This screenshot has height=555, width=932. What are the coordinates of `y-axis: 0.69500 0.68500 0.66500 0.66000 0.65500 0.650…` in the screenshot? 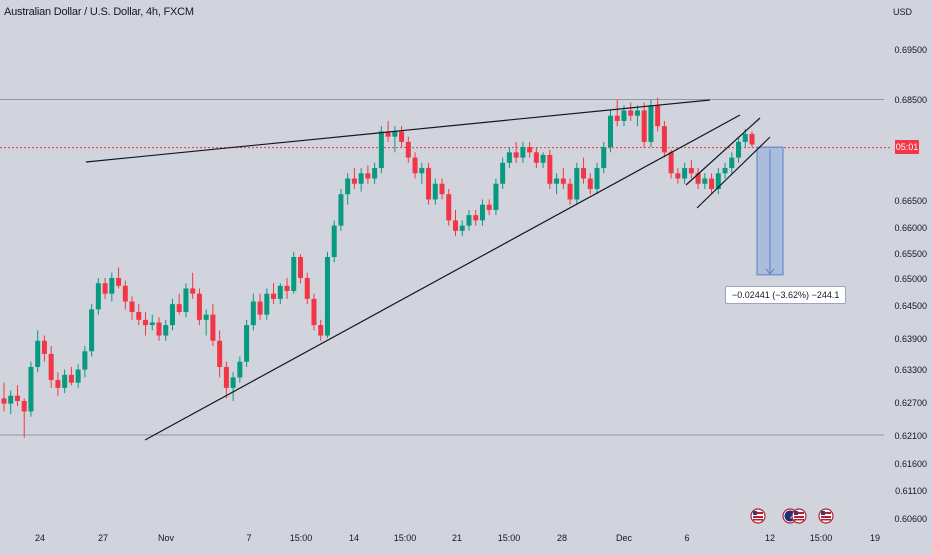 It's located at (910, 284).